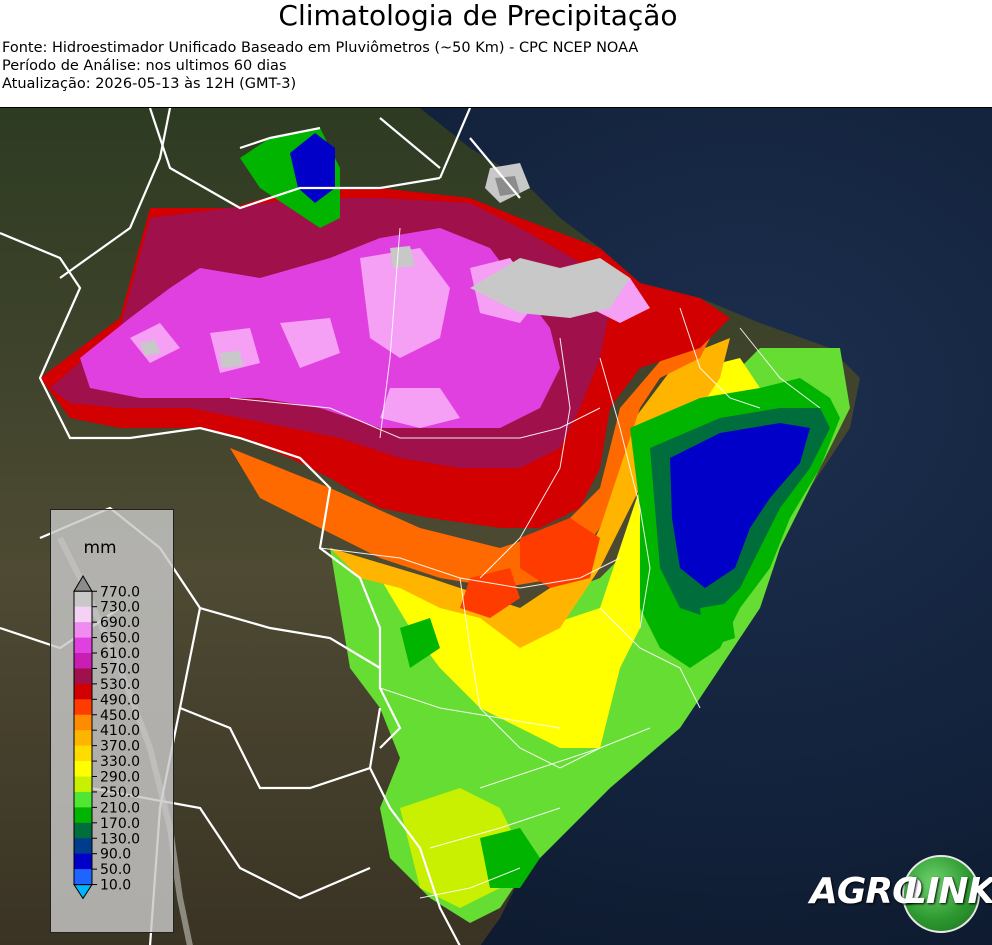 The width and height of the screenshot is (992, 945). Describe the element at coordinates (83, 583) in the screenshot. I see `legend-max-arrow` at that location.